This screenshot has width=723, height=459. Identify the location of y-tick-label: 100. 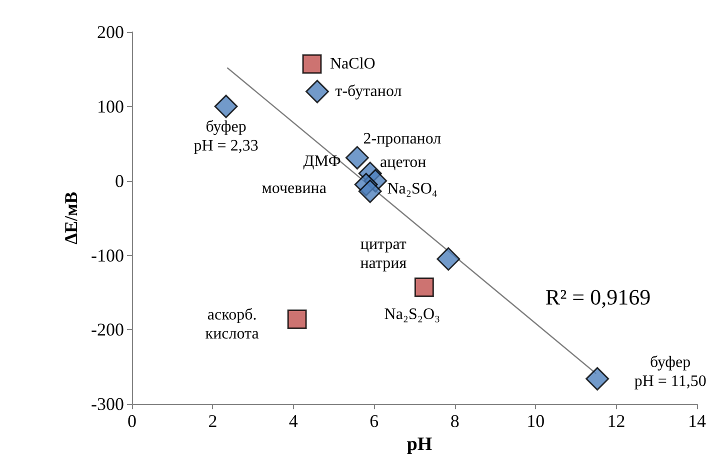
(110, 106).